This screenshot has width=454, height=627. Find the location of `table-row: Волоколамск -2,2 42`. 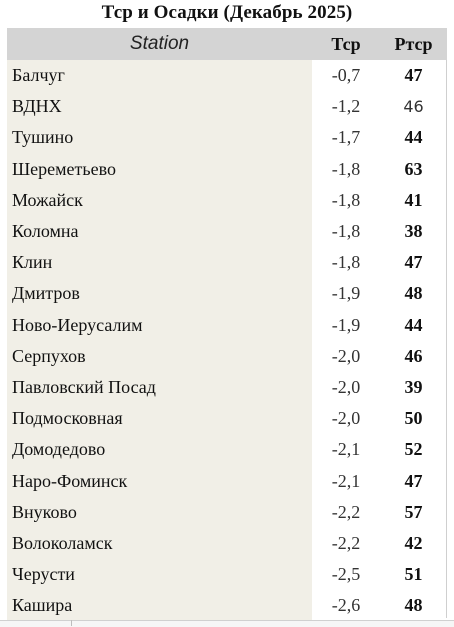

table-row: Волоколамск -2,2 42 is located at coordinates (227, 543).